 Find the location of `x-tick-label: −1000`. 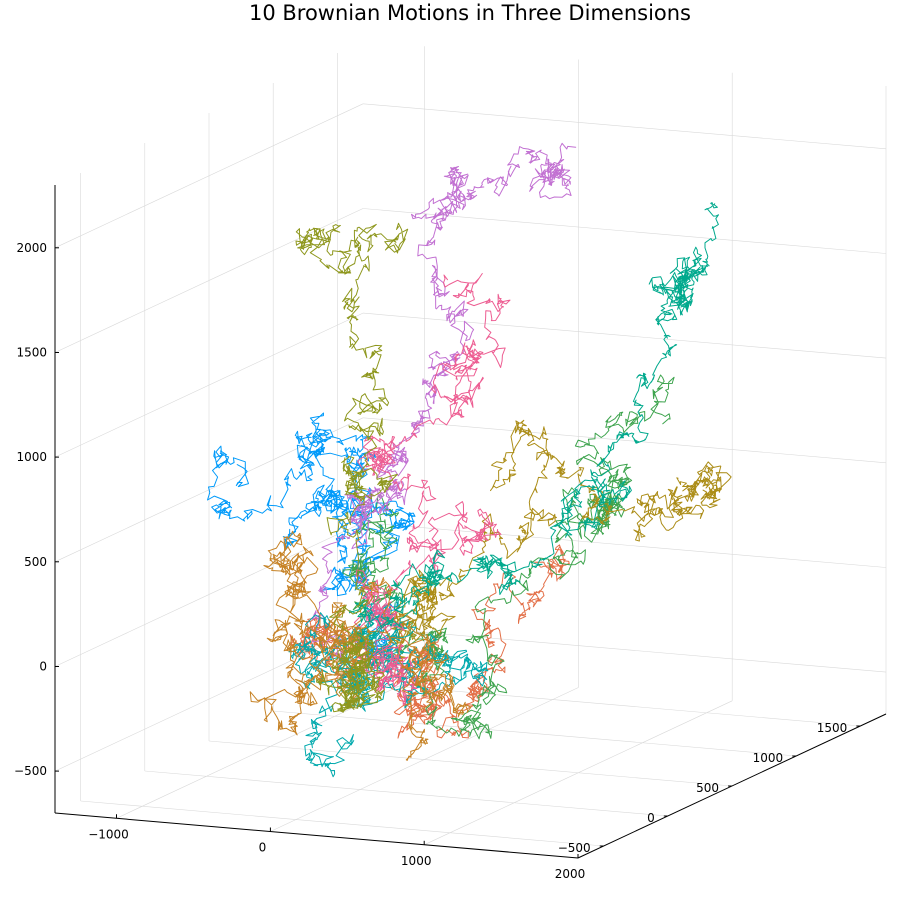

x-tick-label: −1000 is located at coordinates (108, 834).